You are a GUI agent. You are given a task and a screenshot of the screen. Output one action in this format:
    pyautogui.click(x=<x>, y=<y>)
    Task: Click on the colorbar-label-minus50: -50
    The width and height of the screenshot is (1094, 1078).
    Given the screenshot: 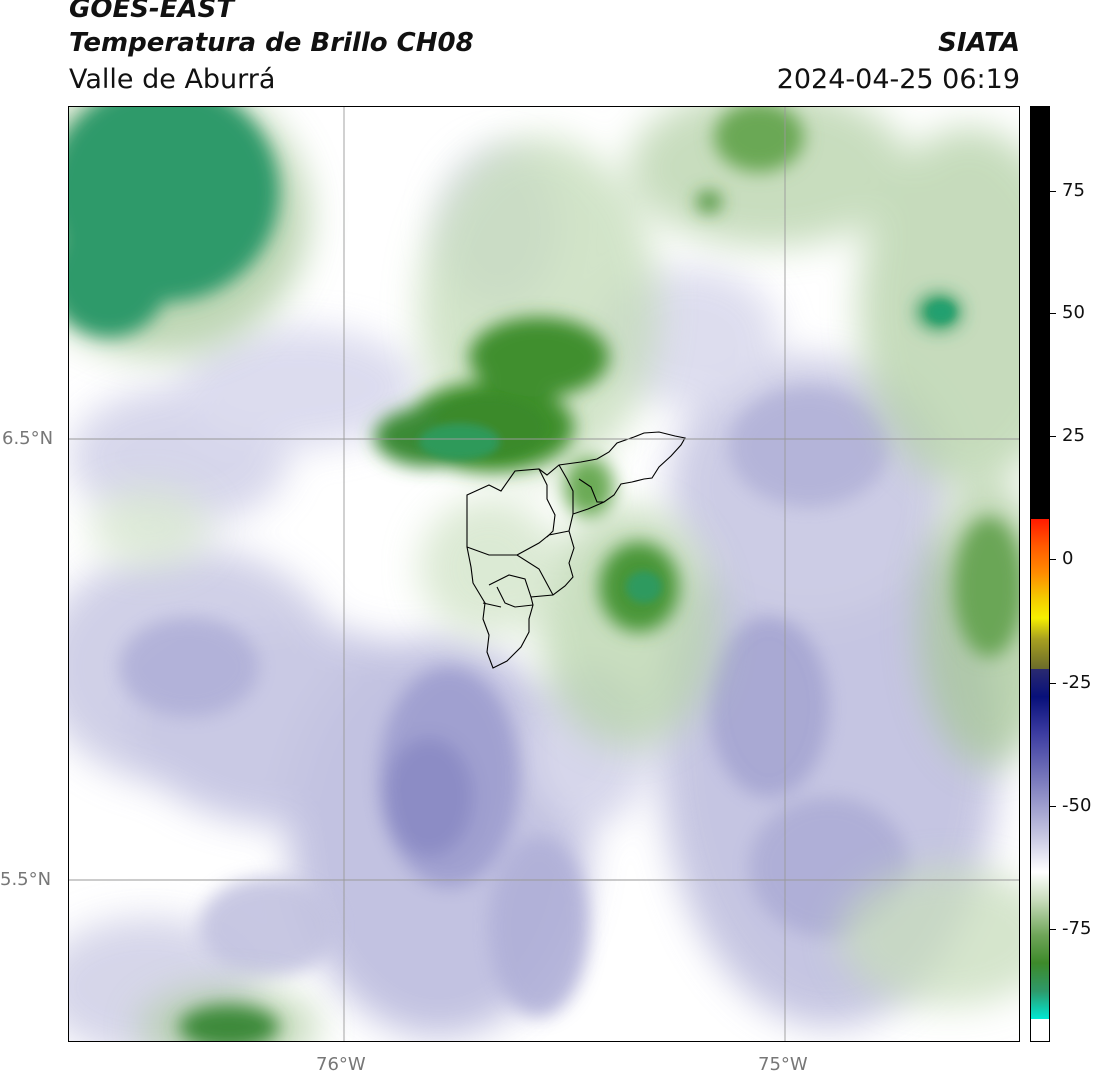 What is the action you would take?
    pyautogui.click(x=1077, y=805)
    